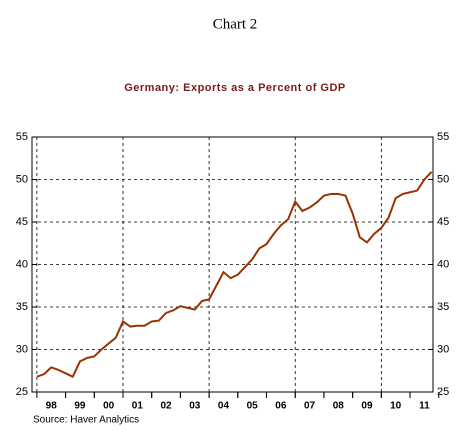 Image resolution: width=470 pixels, height=432 pixels. I want to click on y-tick-label: 40, so click(22, 264).